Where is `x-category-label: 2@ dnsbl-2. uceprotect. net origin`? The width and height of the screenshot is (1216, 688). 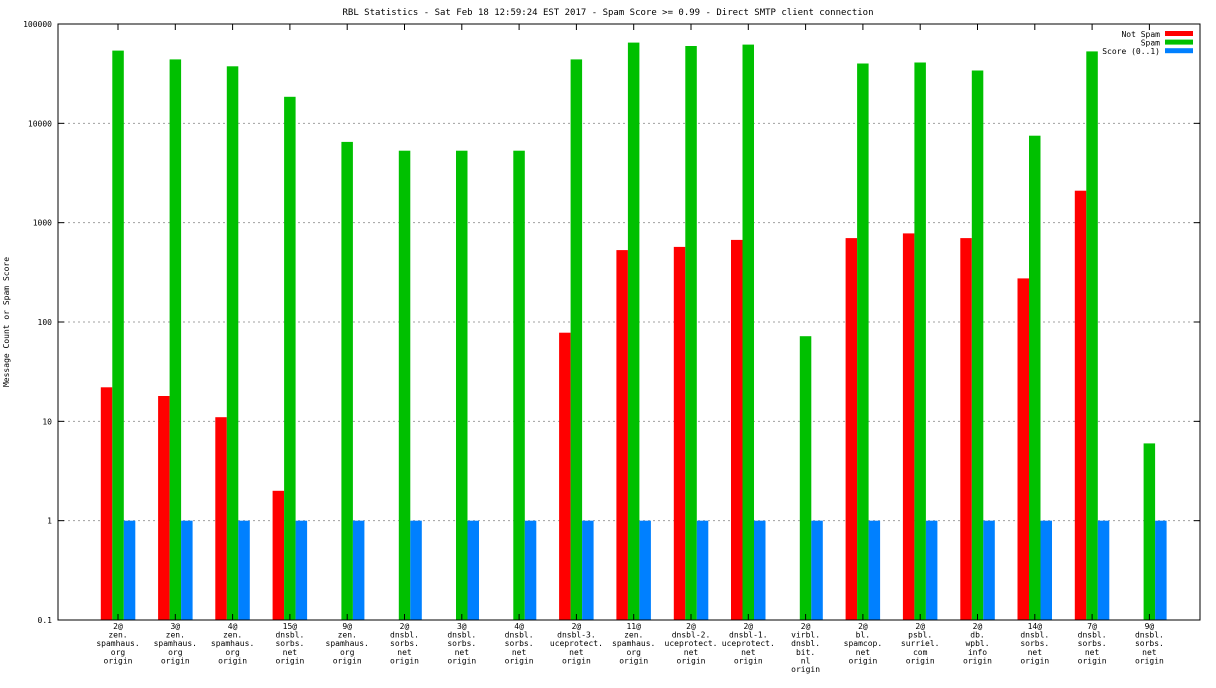 x-category-label: 2@ dnsbl-2. uceprotect. net origin is located at coordinates (691, 643).